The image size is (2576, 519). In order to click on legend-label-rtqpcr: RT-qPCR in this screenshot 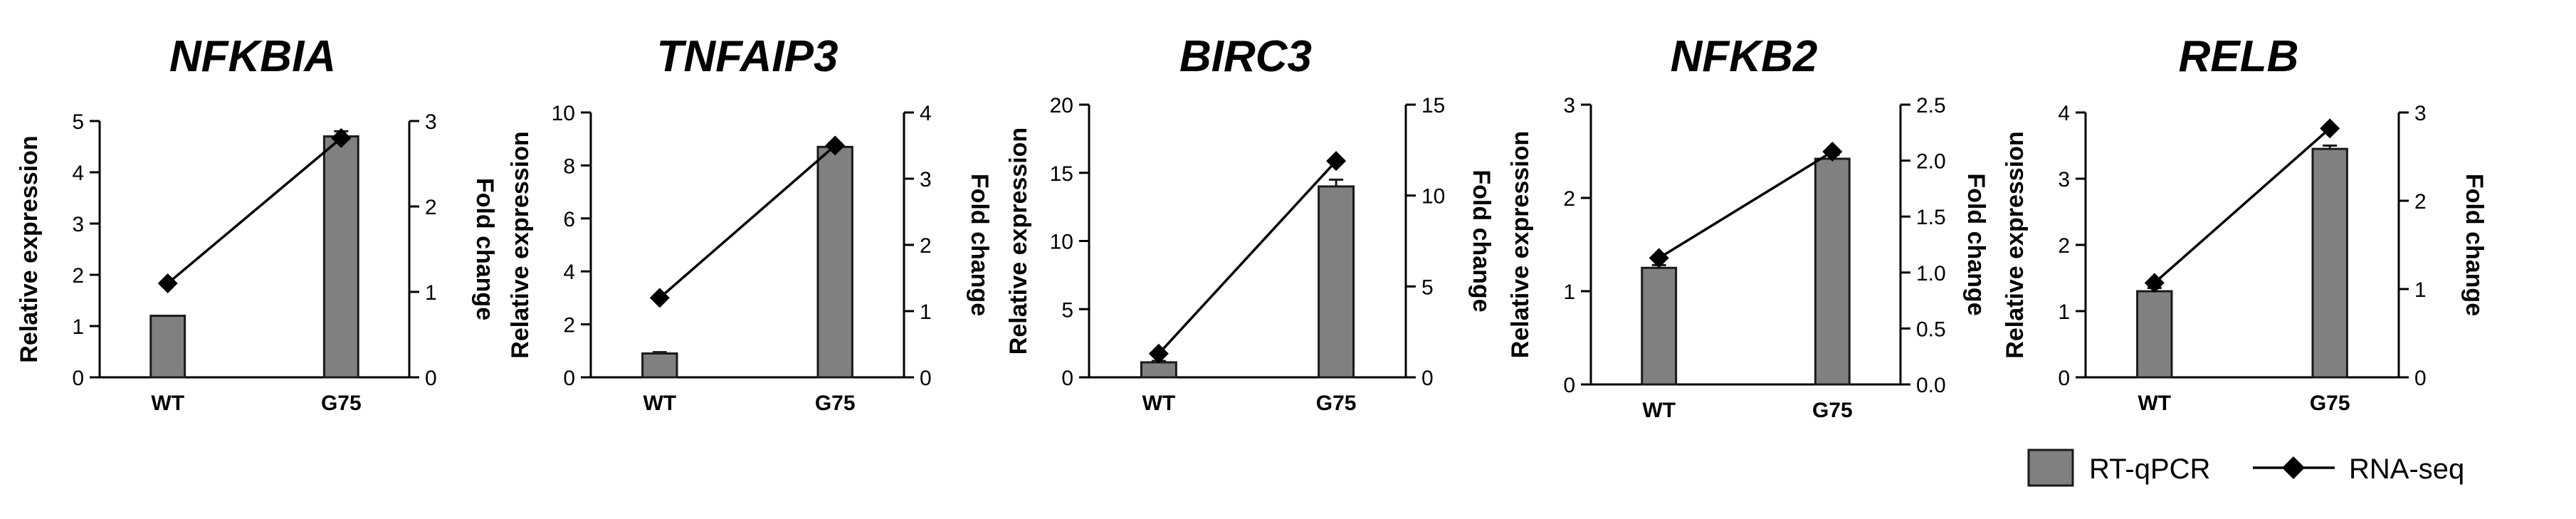, I will do `click(2150, 469)`.